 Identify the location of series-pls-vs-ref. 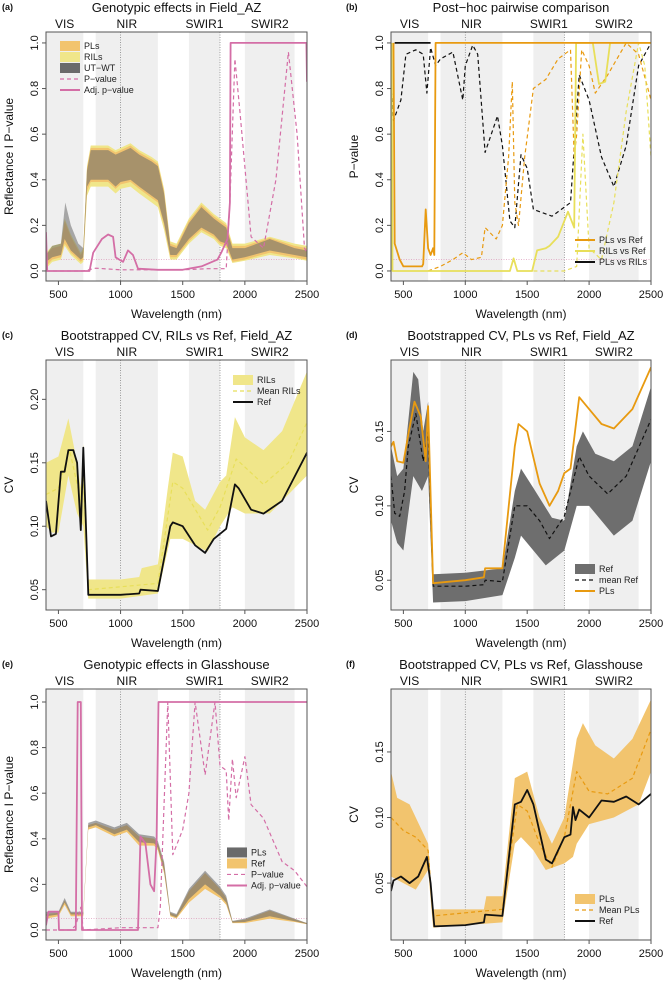
(521, 155).